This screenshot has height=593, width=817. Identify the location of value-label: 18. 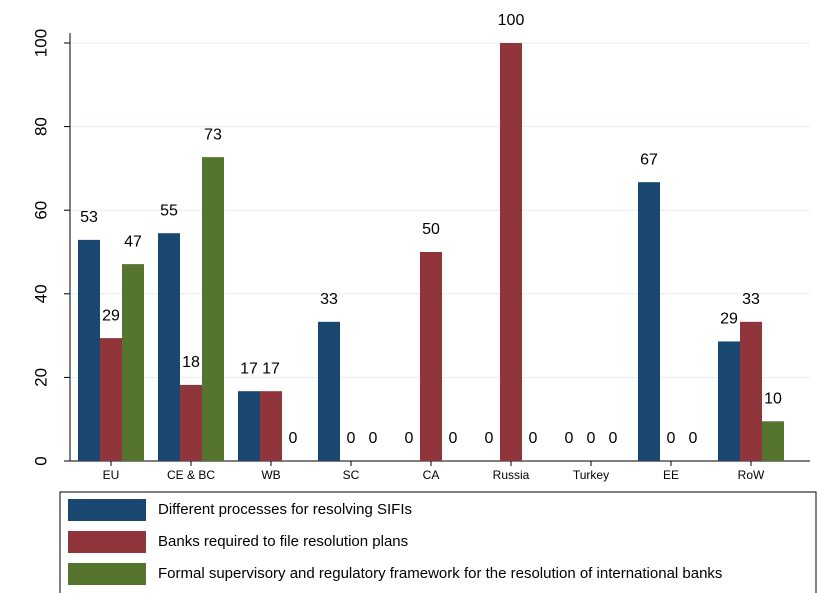
(191, 362).